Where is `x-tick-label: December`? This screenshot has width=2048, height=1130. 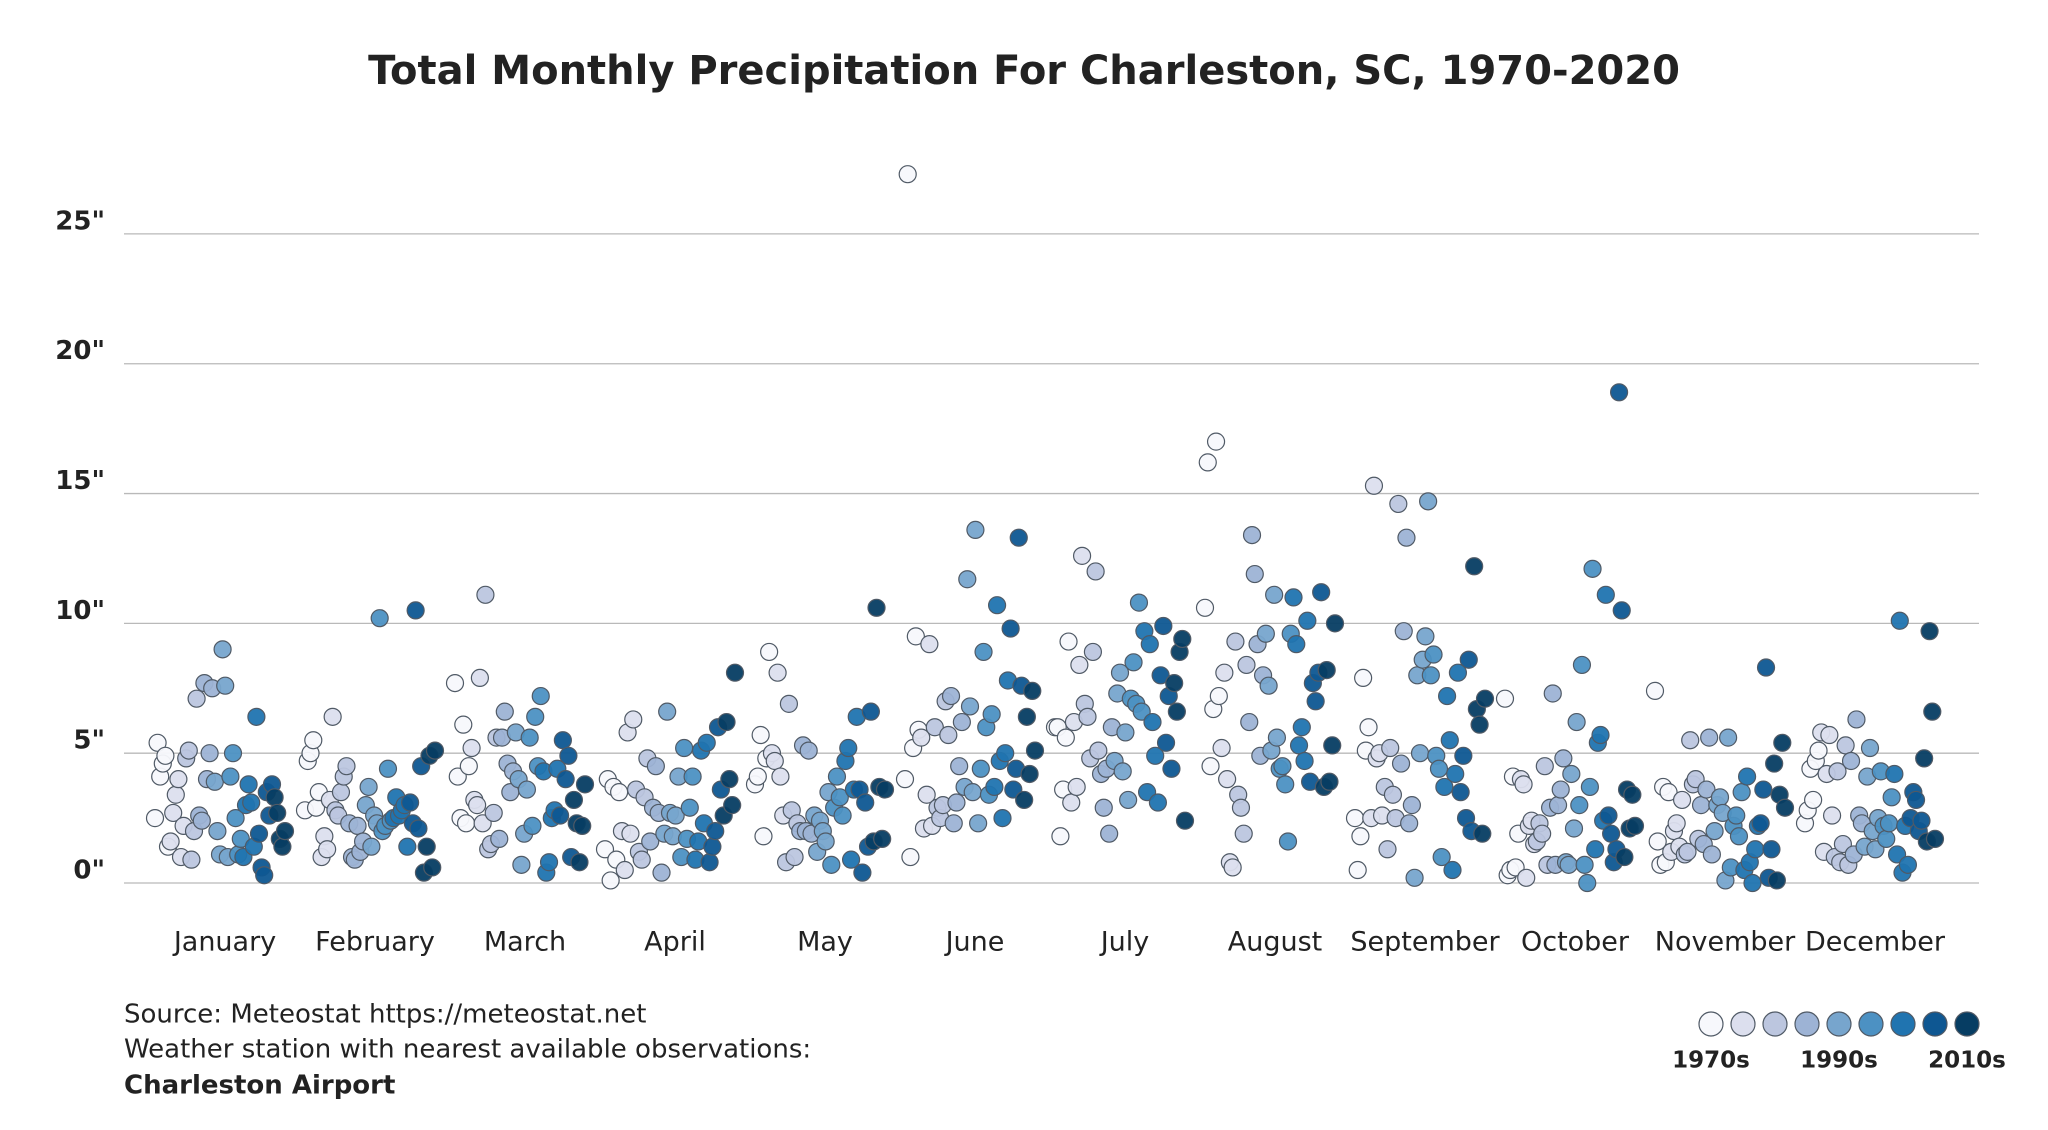
x-tick-label: December is located at coordinates (1875, 942).